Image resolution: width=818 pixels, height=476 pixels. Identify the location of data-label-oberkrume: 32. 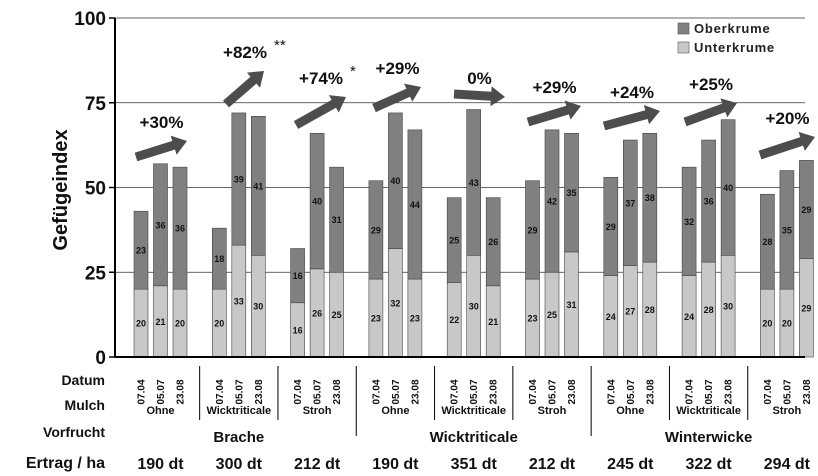
(689, 222).